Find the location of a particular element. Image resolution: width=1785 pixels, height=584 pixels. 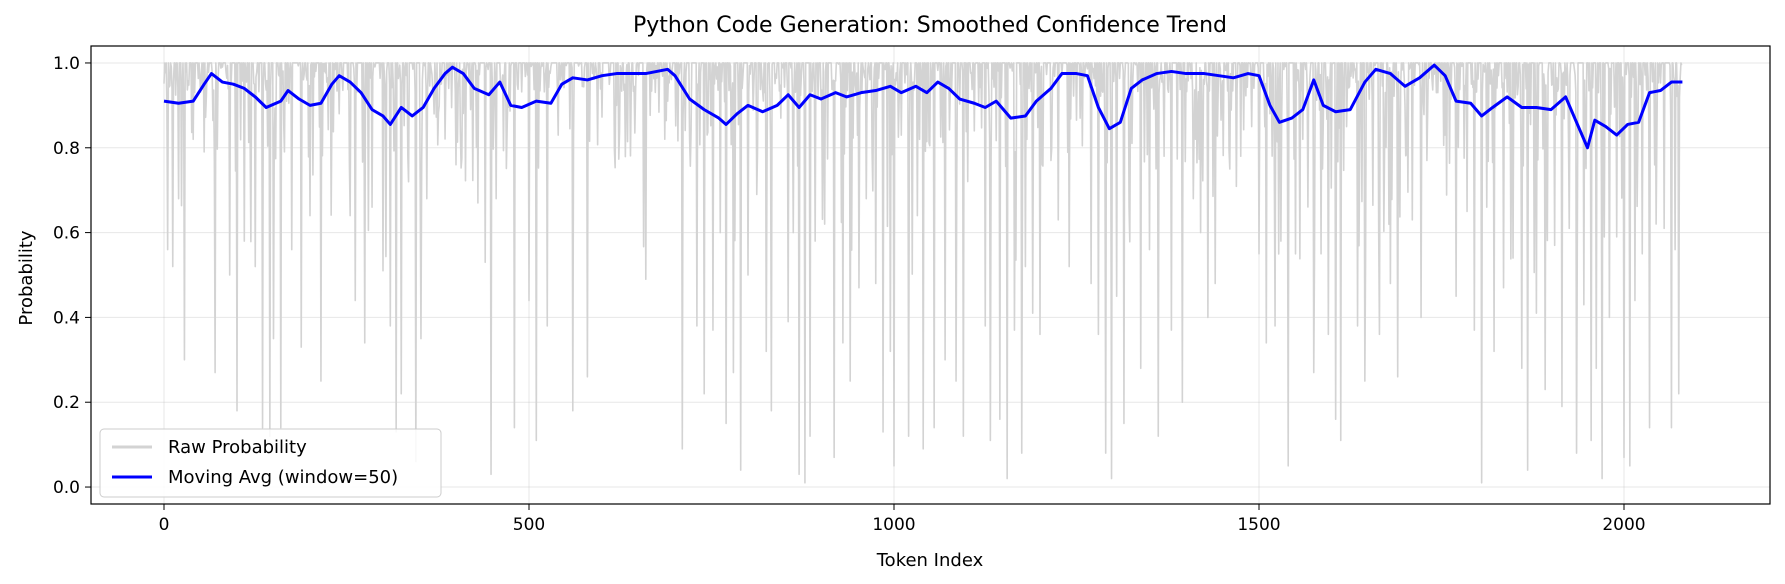

y-tick-label: 0.8 is located at coordinates (66, 149).